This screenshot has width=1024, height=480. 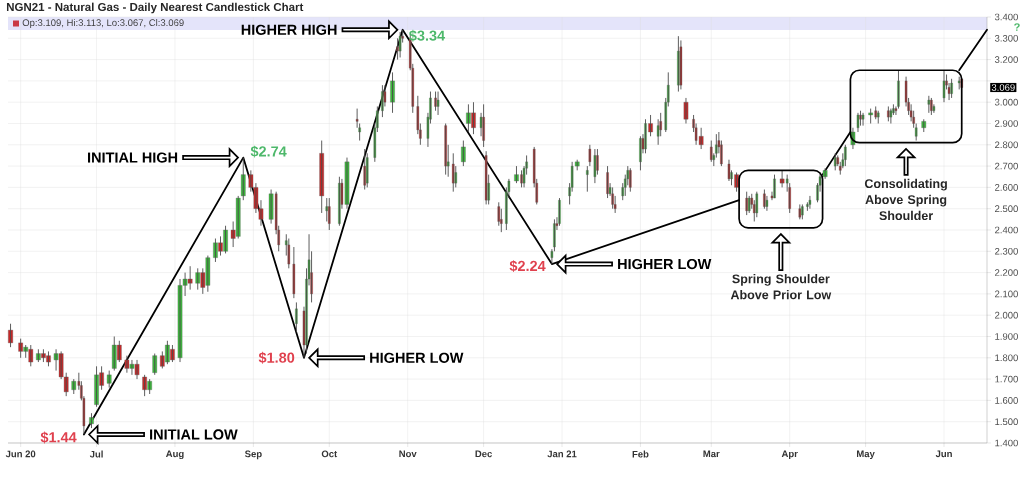 I want to click on y-tick-label: 1.600, so click(x=1006, y=400).